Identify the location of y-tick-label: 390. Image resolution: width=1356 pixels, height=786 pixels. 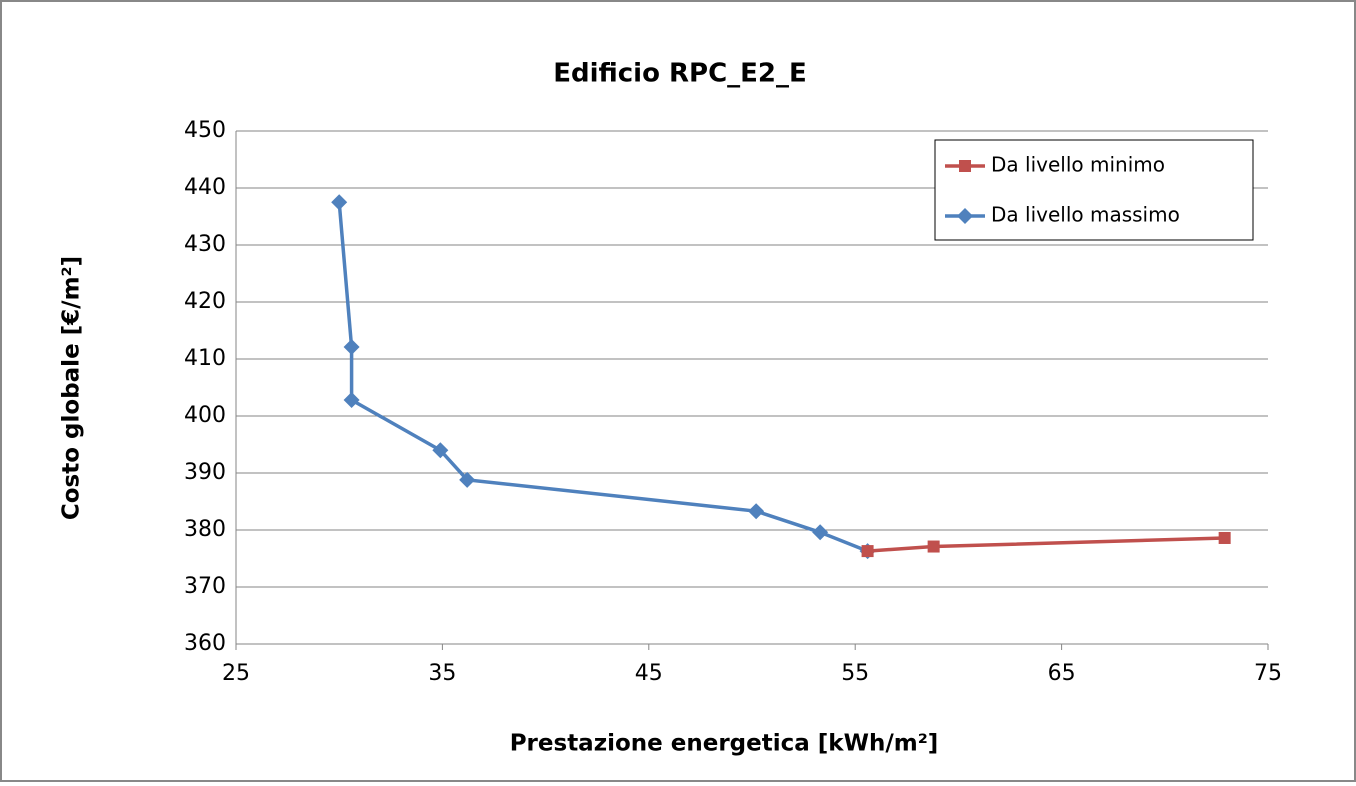
(205, 472).